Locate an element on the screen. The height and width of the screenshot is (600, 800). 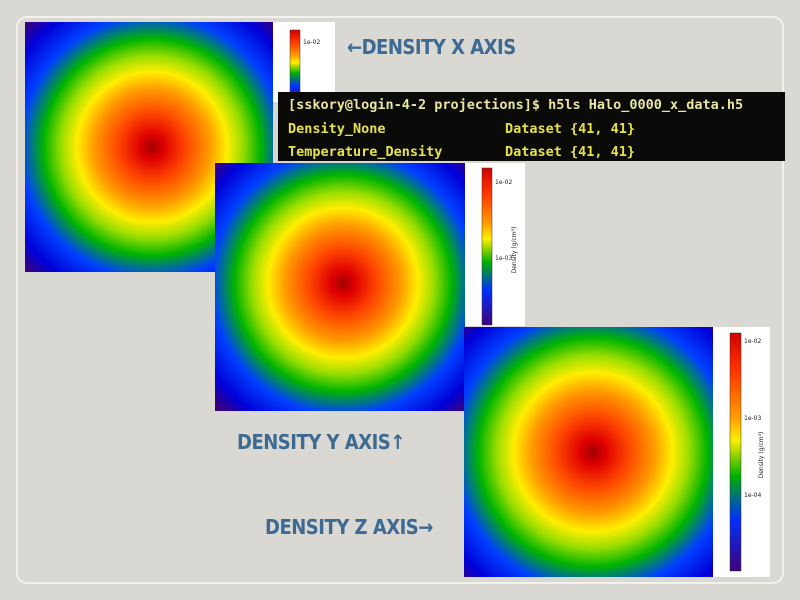
colorbar-tick: 1e-04 is located at coordinates (752, 495).